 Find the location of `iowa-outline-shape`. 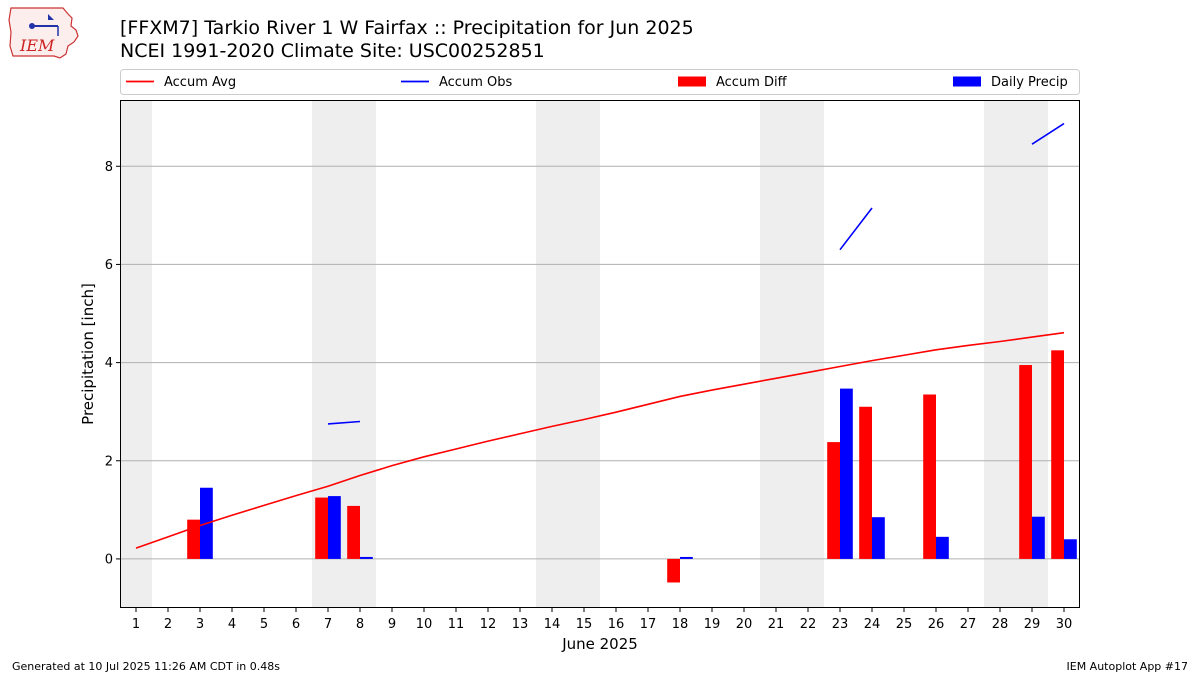

iowa-outline-shape is located at coordinates (43, 33).